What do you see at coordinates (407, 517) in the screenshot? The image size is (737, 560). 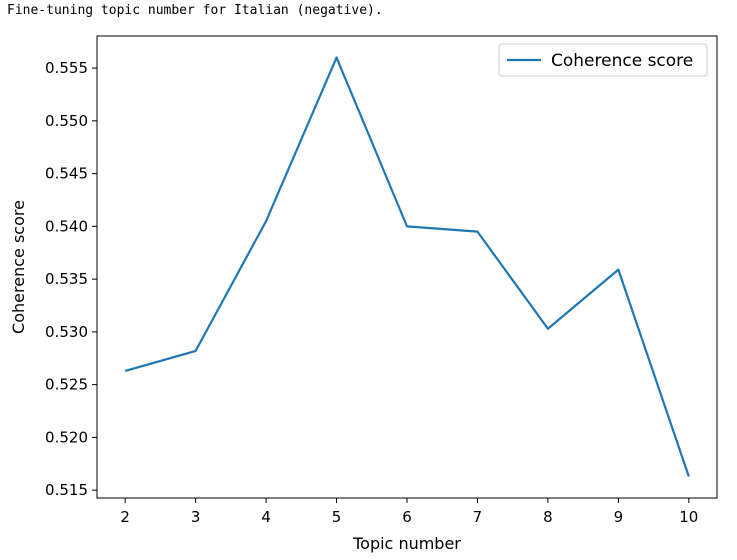 I see `x-tick-label: 6` at bounding box center [407, 517].